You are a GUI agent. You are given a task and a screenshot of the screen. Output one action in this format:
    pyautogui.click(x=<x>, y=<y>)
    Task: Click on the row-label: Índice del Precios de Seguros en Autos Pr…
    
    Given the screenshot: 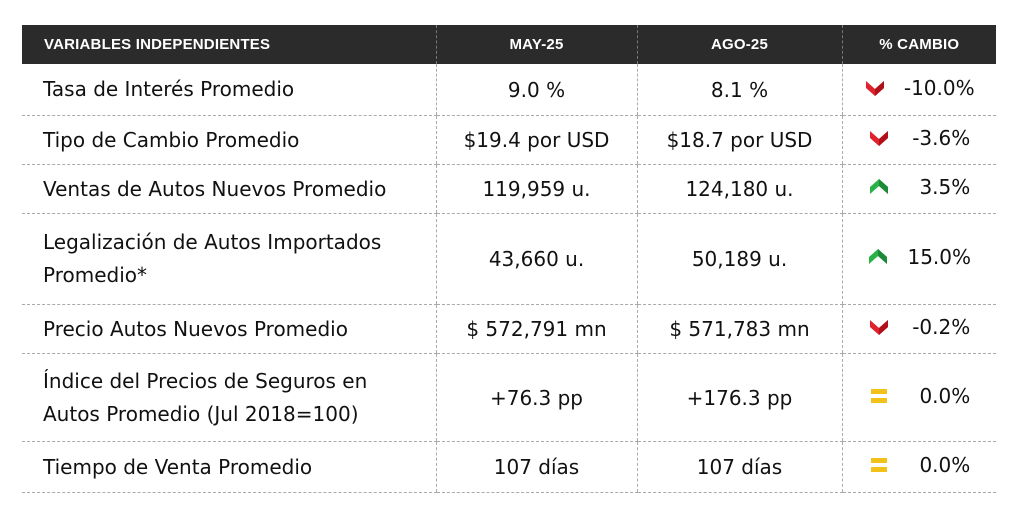 What is the action you would take?
    pyautogui.click(x=229, y=397)
    